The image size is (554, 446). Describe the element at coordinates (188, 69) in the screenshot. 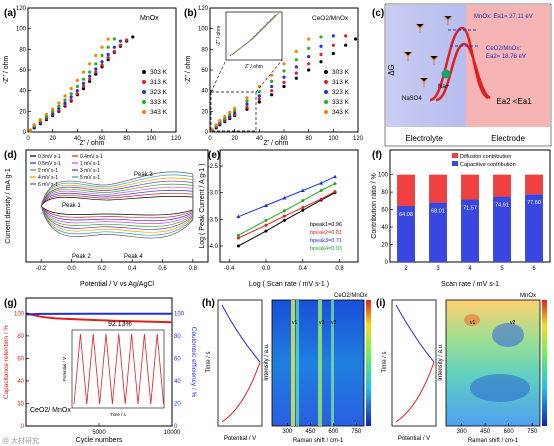

I see `panel-b-ylabel: -Z'' / ohm` at that location.